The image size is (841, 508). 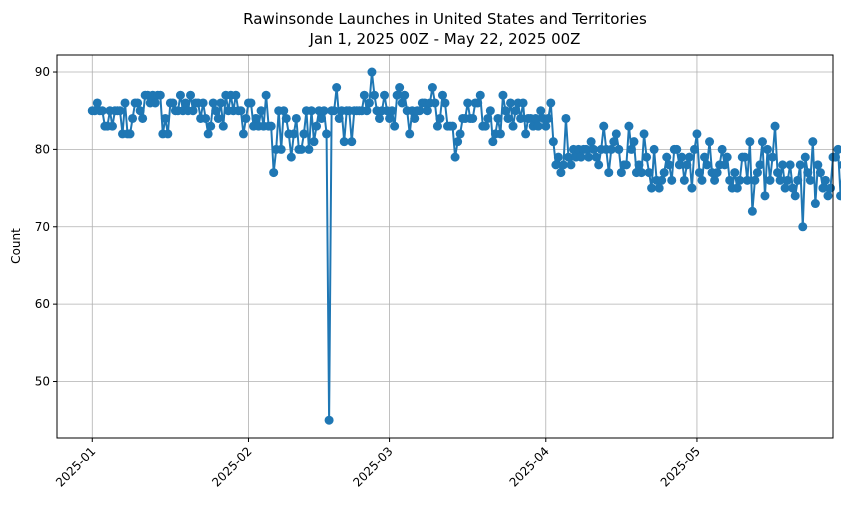 I want to click on x-axis: 2025-01 2025-02 2025-03 2025-04 2025-05, so click(x=378, y=464).